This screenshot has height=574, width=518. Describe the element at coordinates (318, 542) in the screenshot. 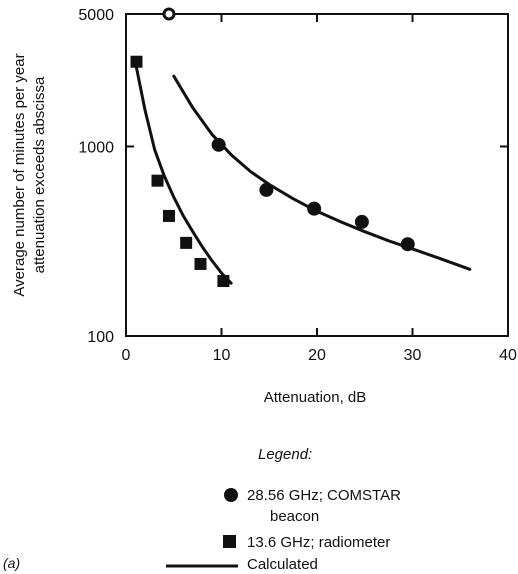

I see `legend-label-radiometer: 13.6 GHz; radiometer` at that location.